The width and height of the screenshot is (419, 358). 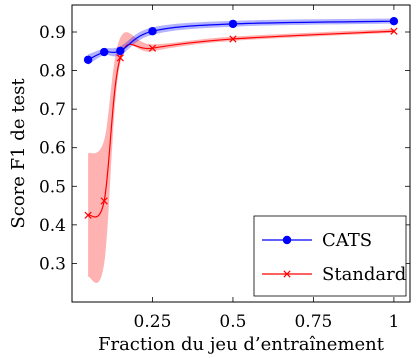 I want to click on y-tick-label-4: 0.7, so click(x=52, y=110).